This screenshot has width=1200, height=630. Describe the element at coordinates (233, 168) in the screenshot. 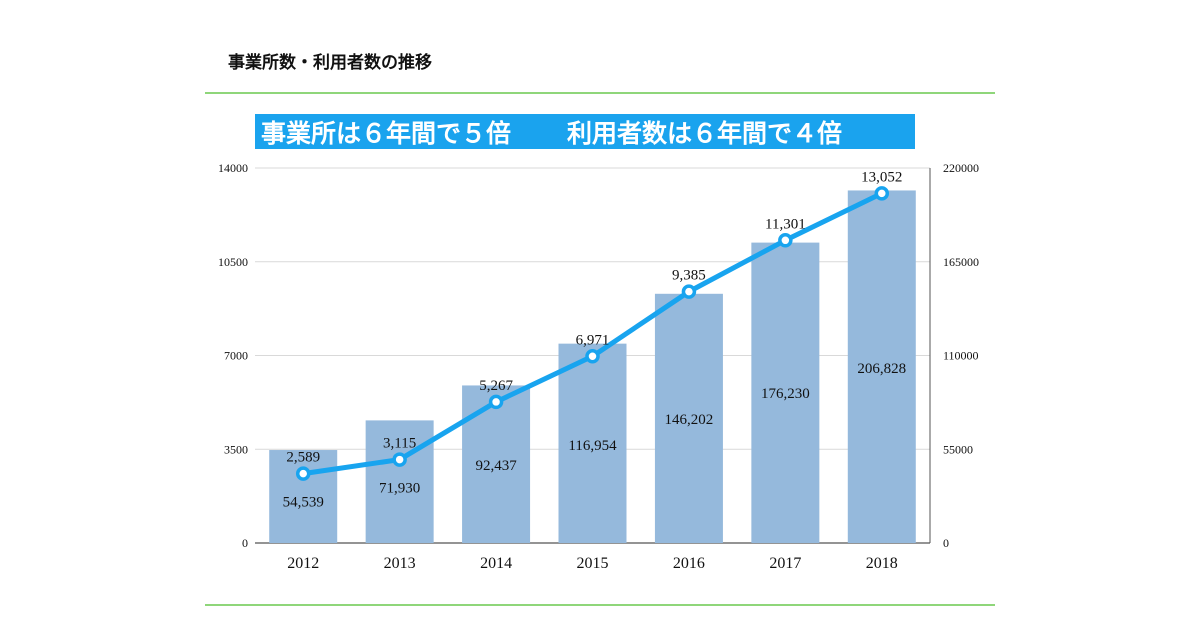

I see `left-tick-label: 14000` at that location.